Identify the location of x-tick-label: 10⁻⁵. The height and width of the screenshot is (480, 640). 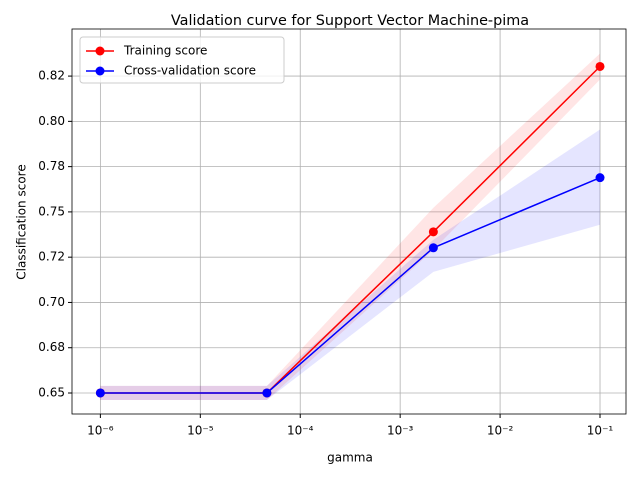
(200, 431).